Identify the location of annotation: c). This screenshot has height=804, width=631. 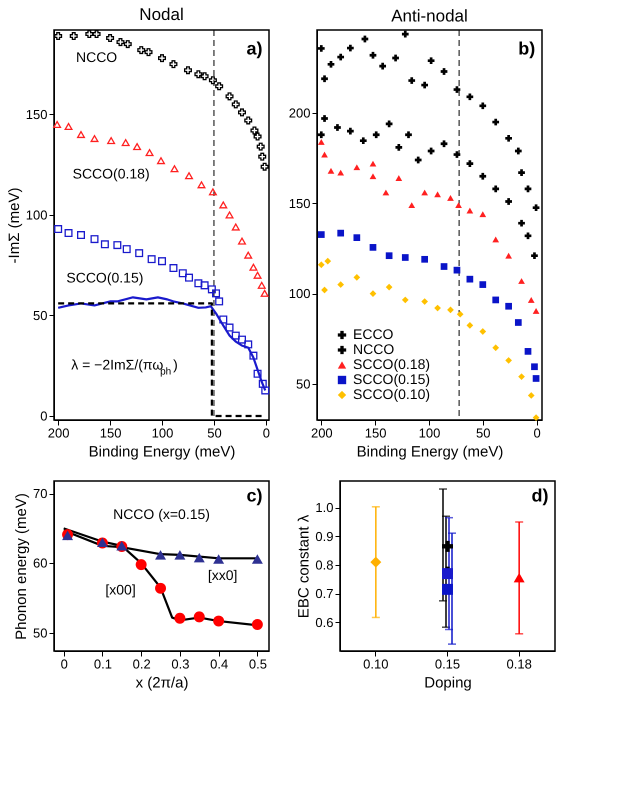
(254, 495).